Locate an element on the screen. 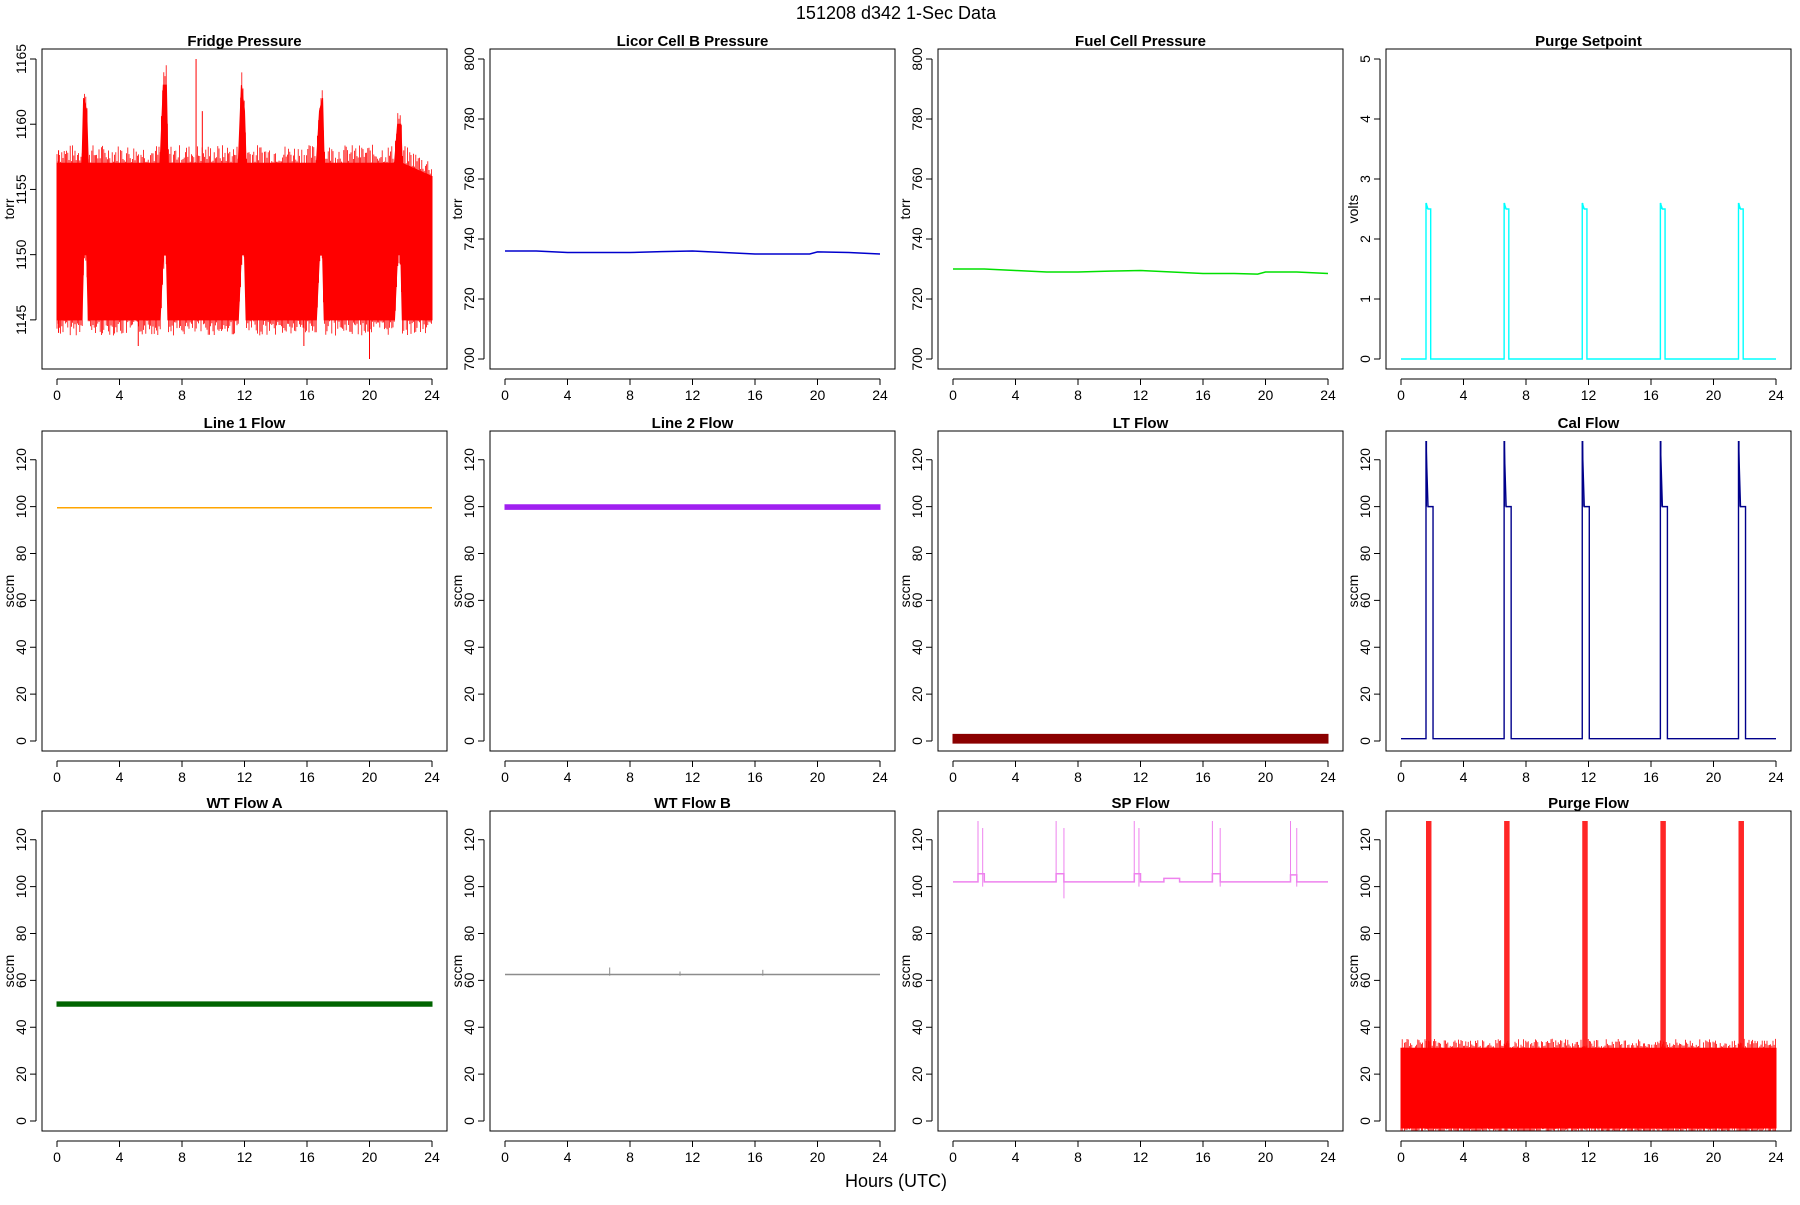 Image resolution: width=1800 pixels, height=1205 pixels. panel-title: Line 2 Flow is located at coordinates (693, 423).